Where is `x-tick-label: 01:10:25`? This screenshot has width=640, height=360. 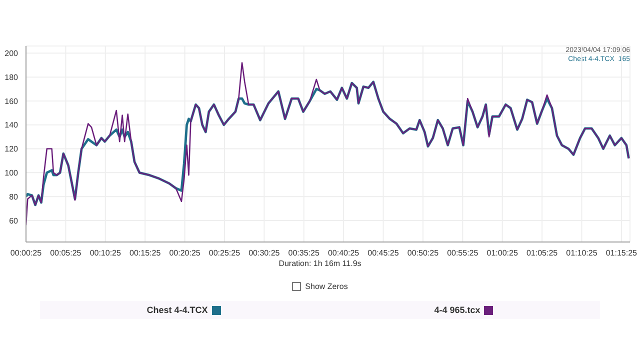 x-tick-label: 01:10:25 is located at coordinates (582, 253).